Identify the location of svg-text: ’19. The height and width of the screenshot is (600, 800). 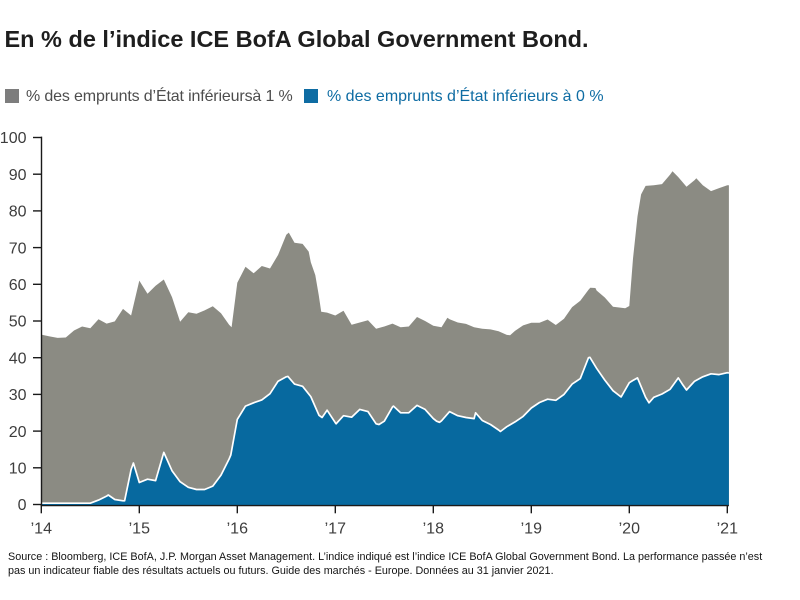
(531, 529).